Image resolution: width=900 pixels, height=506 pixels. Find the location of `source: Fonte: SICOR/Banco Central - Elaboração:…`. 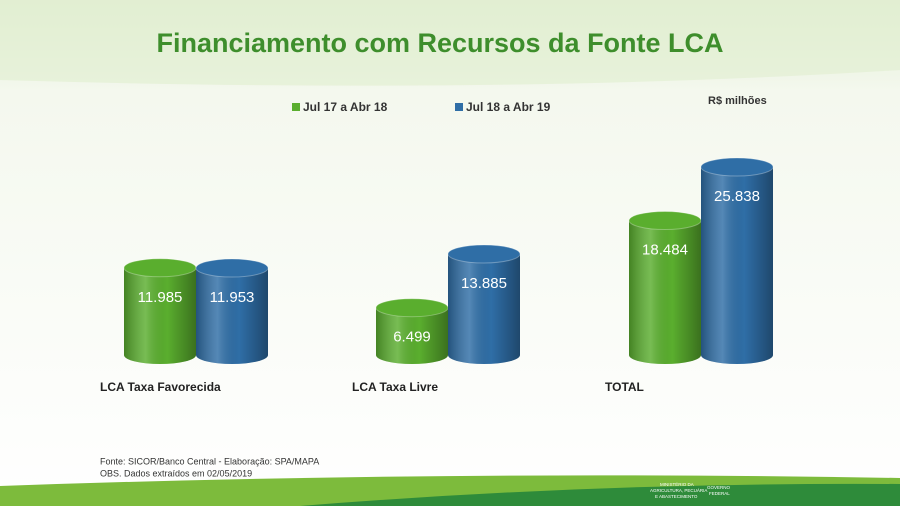

source: Fonte: SICOR/Banco Central - Elaboração:… is located at coordinates (209, 461).